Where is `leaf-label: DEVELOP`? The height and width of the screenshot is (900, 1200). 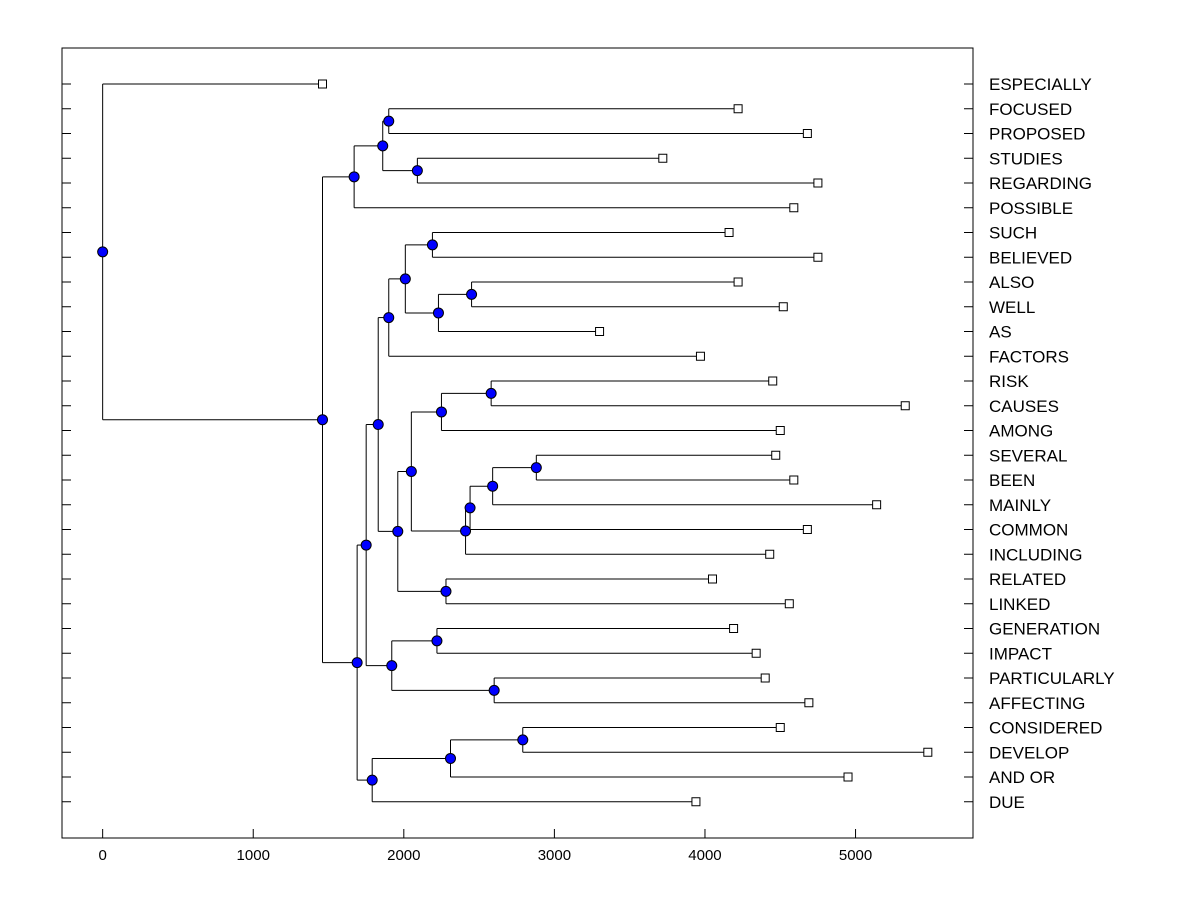 leaf-label: DEVELOP is located at coordinates (1029, 752).